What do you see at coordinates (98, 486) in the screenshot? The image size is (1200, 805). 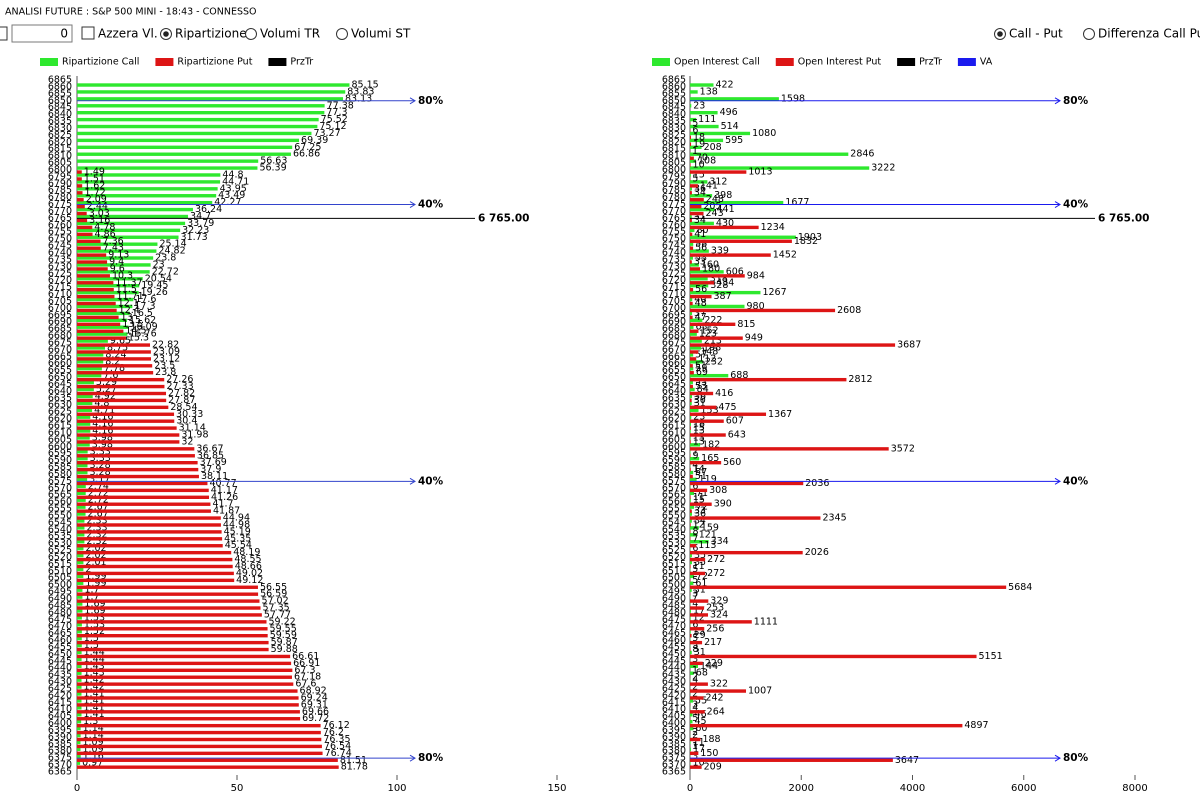 I see `bar-value-label: 2.74` at bounding box center [98, 486].